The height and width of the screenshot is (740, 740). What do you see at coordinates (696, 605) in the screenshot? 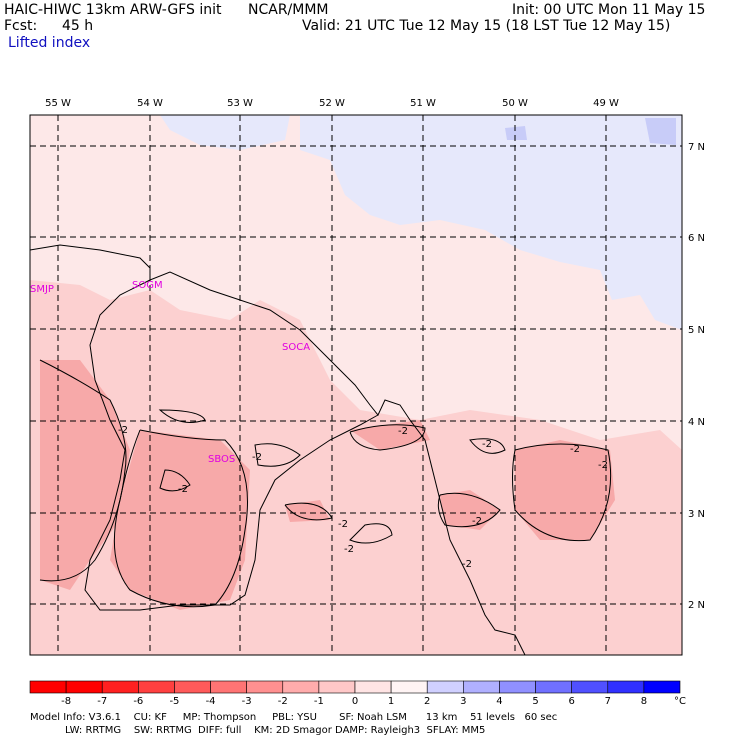
I see `lat-label: 2 N` at bounding box center [696, 605].